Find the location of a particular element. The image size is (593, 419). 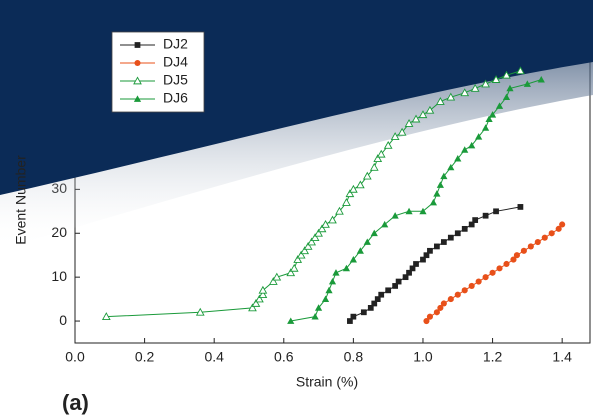

x-axis-label: Strain (%) is located at coordinates (327, 382).